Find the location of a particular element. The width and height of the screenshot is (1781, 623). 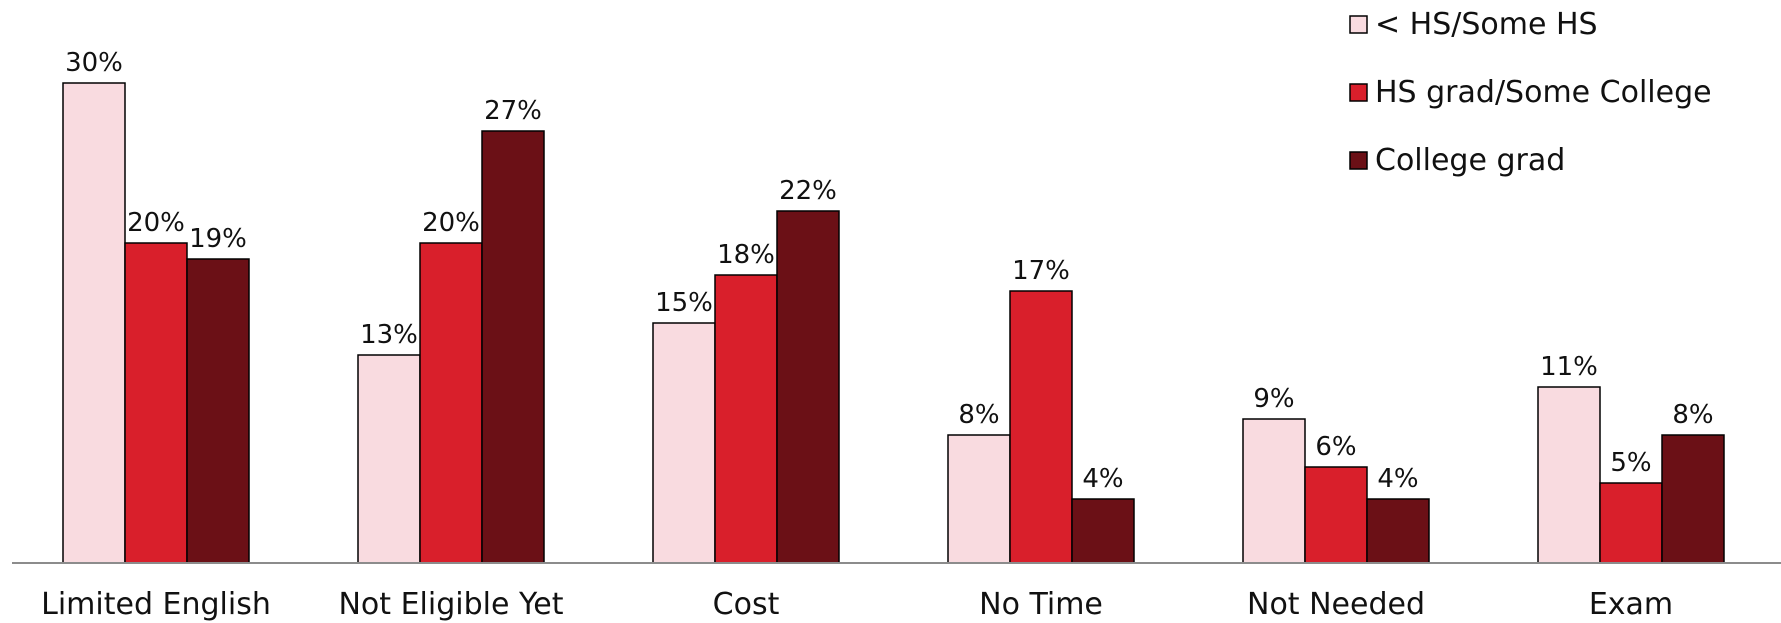

data-label: 13% is located at coordinates (389, 335).